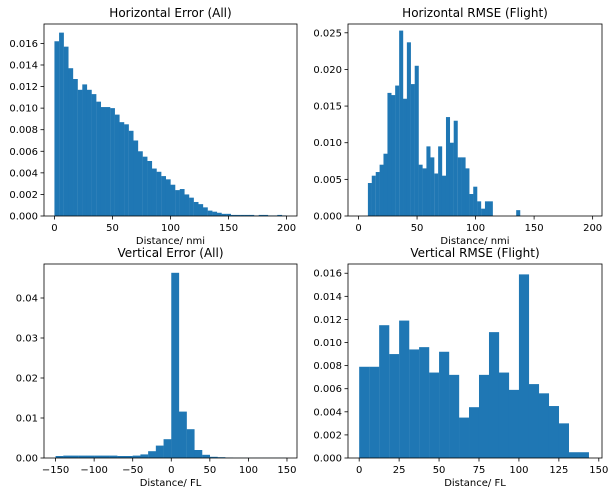 The width and height of the screenshot is (611, 496). What do you see at coordinates (23, 44) in the screenshot?
I see `y-tick-label: 0.016` at bounding box center [23, 44].